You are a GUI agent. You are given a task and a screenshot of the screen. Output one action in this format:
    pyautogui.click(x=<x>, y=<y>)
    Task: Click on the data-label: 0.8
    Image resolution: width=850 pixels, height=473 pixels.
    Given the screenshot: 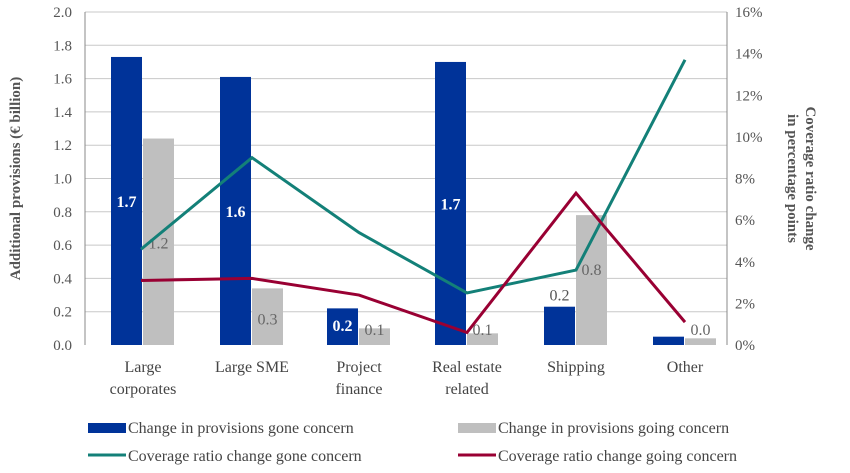 What is the action you would take?
    pyautogui.click(x=592, y=270)
    